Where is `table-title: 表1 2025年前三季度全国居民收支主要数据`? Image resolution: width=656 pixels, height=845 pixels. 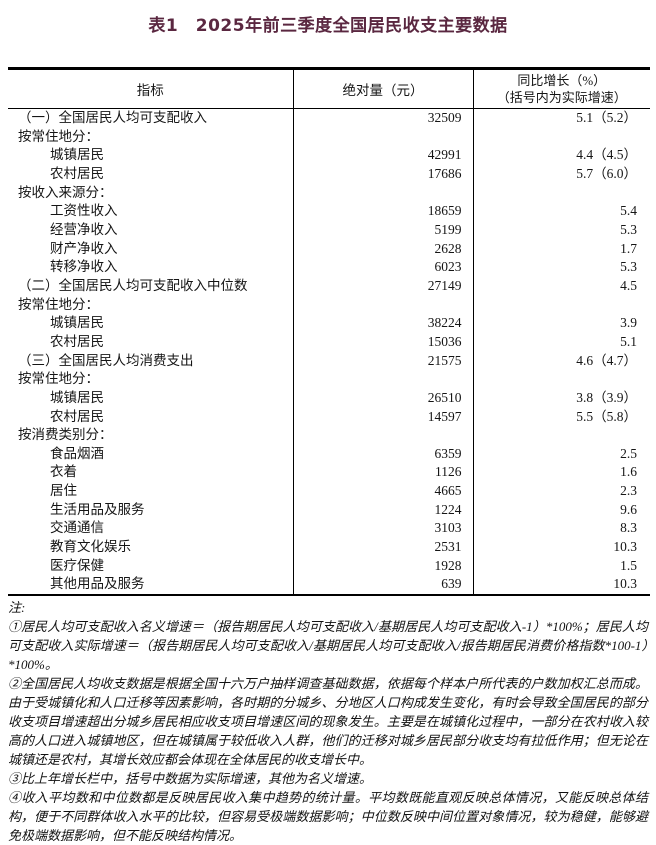
table-title: 表1 2025年前三季度全国居民收支主要数据 is located at coordinates (328, 26).